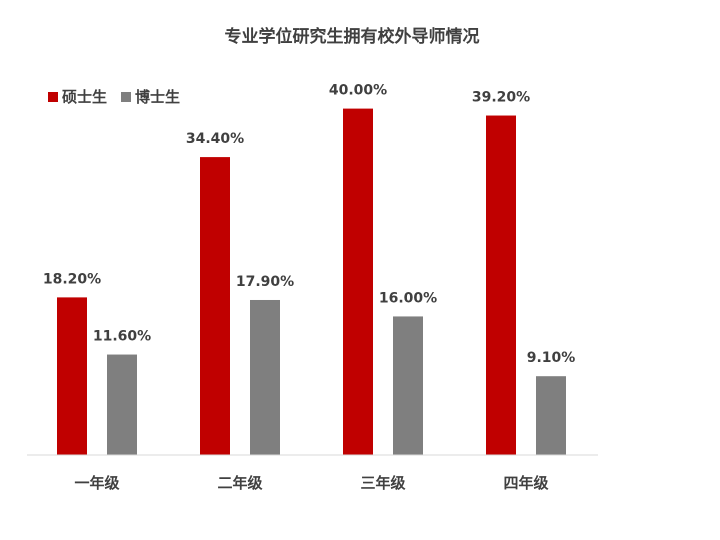 The width and height of the screenshot is (720, 540). Describe the element at coordinates (352, 36) in the screenshot. I see `chart-title: 专业学位研究生拥有校外导师情况` at that location.